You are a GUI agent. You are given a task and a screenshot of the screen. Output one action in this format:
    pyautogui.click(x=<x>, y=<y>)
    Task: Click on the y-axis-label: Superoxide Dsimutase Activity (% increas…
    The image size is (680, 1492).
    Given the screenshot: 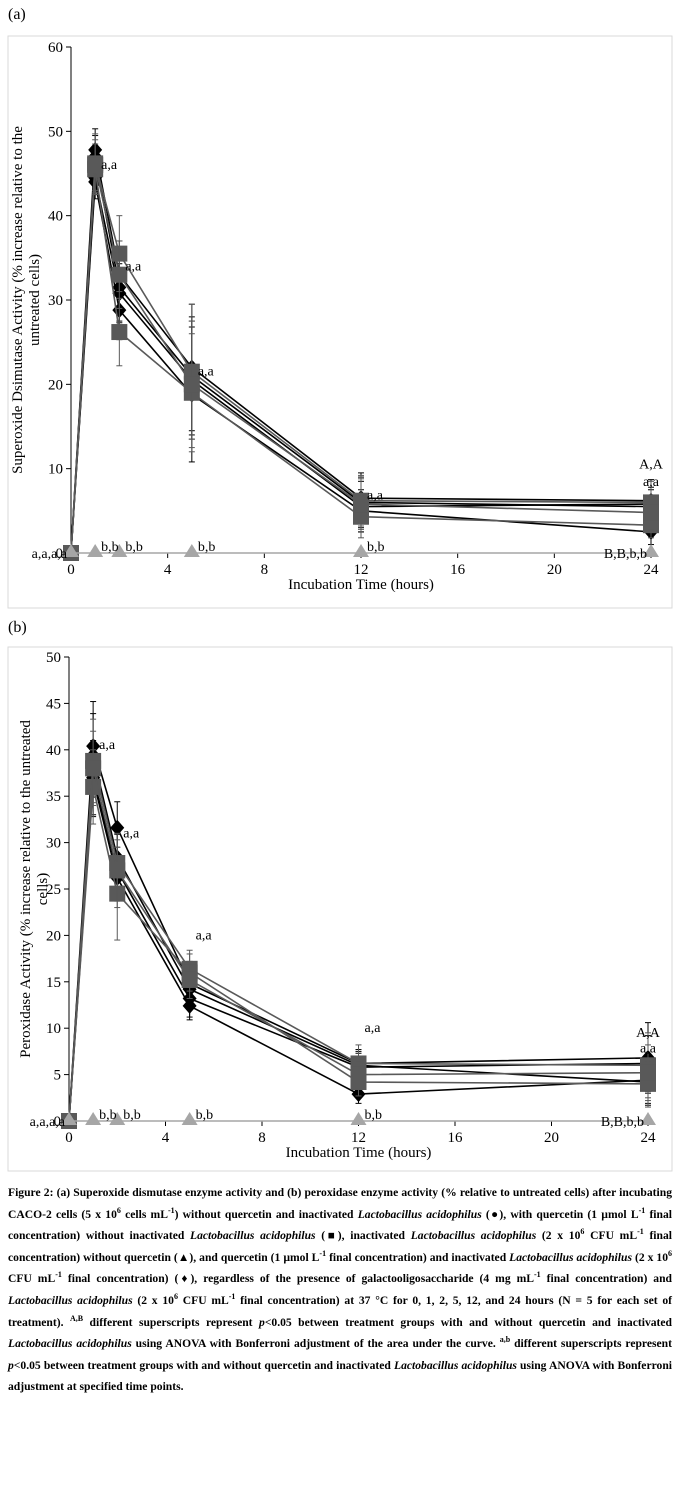 What is the action you would take?
    pyautogui.click(x=18, y=300)
    